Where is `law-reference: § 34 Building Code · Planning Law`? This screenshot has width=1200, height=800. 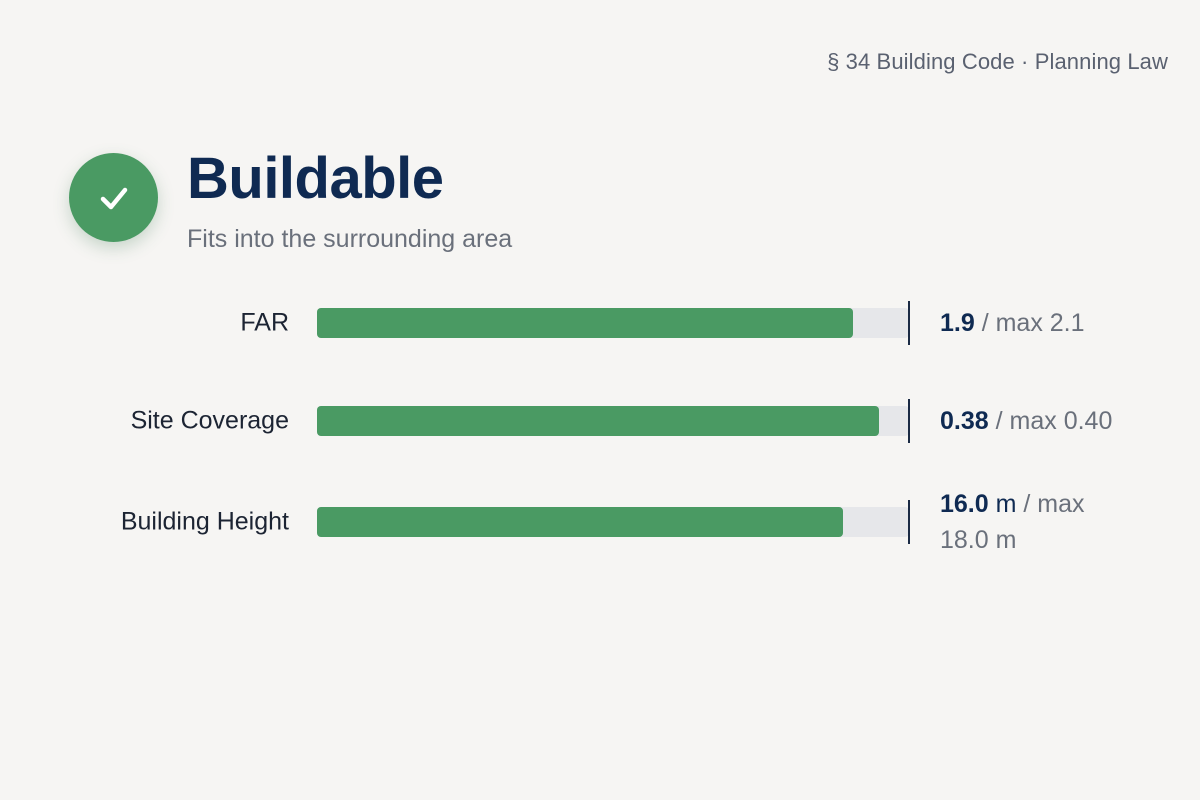
law-reference: § 34 Building Code · Planning Law is located at coordinates (997, 61).